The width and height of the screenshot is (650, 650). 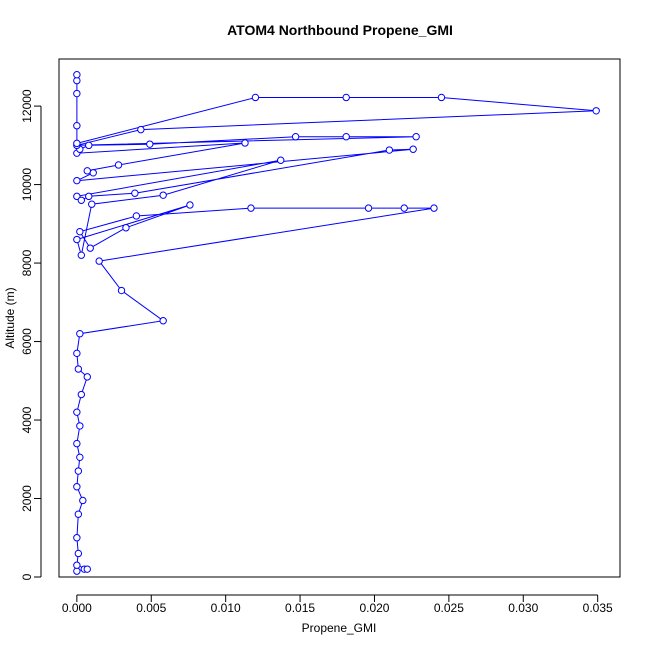 I want to click on x-tick-label: 0.035, so click(x=598, y=608).